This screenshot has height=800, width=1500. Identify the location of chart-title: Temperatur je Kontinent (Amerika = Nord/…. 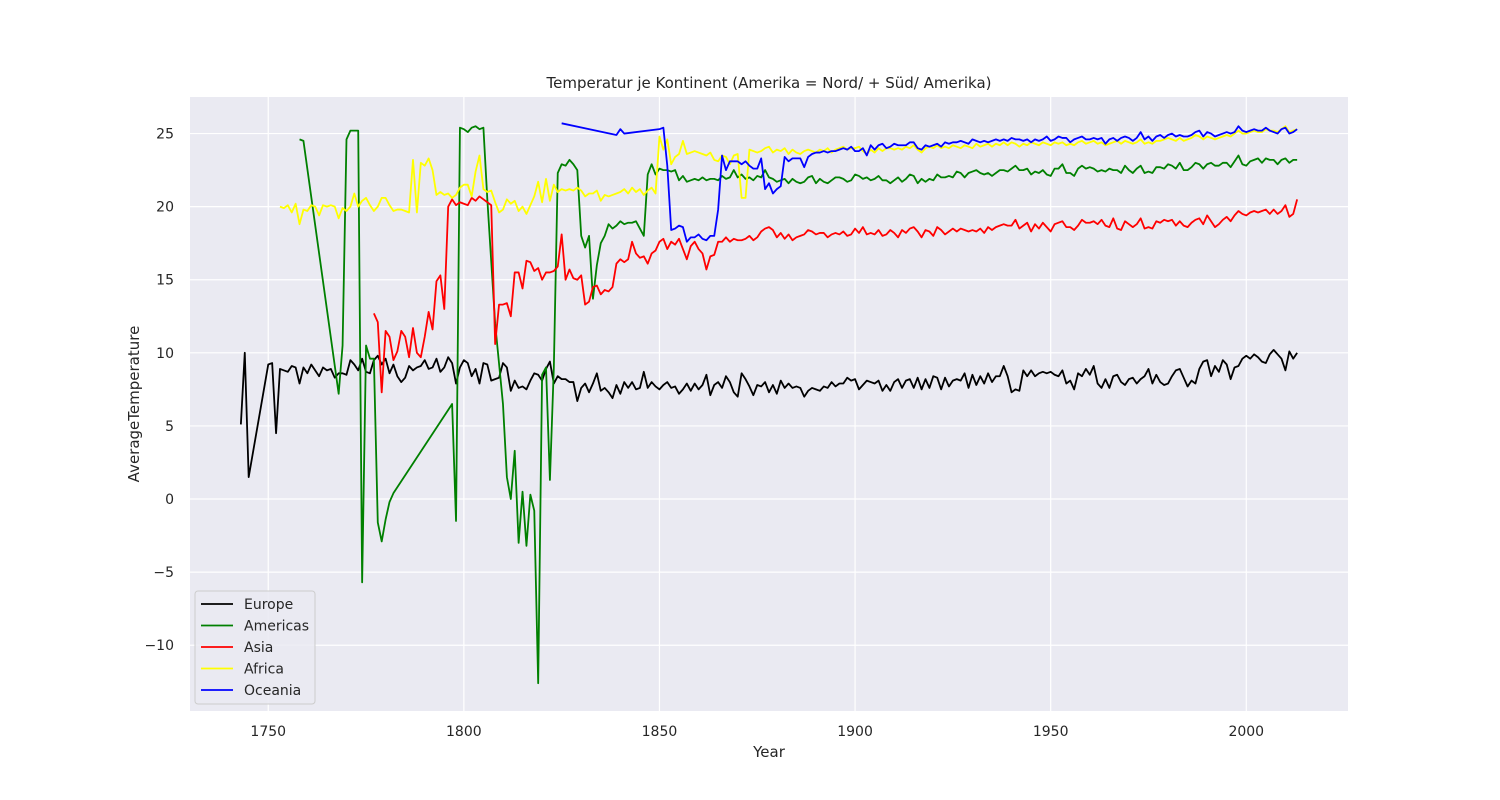
(768, 83).